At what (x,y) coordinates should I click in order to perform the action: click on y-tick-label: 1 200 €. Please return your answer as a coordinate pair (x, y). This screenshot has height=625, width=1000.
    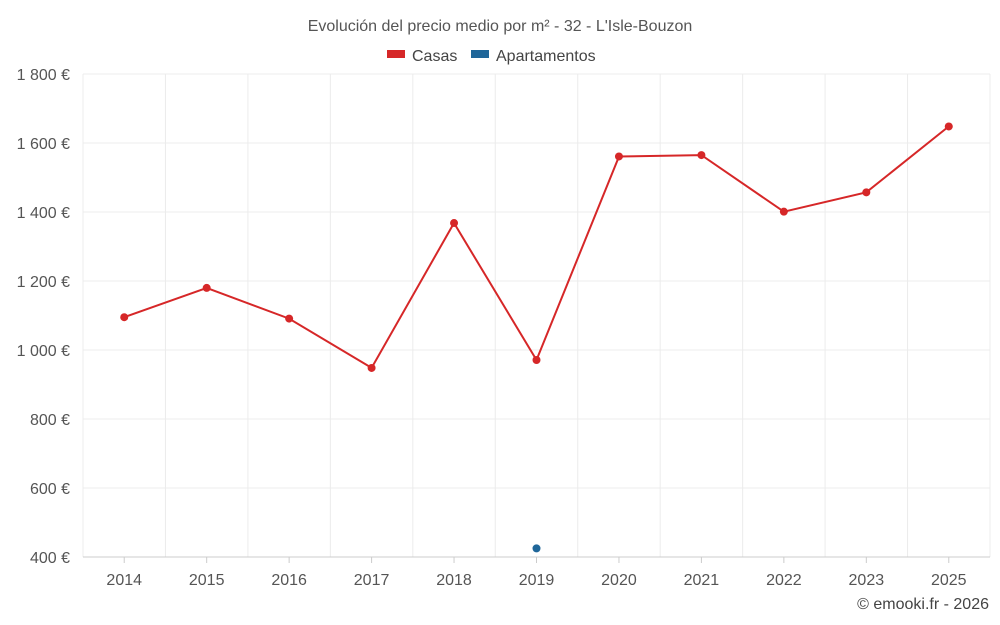
    Looking at the image, I should click on (43, 282).